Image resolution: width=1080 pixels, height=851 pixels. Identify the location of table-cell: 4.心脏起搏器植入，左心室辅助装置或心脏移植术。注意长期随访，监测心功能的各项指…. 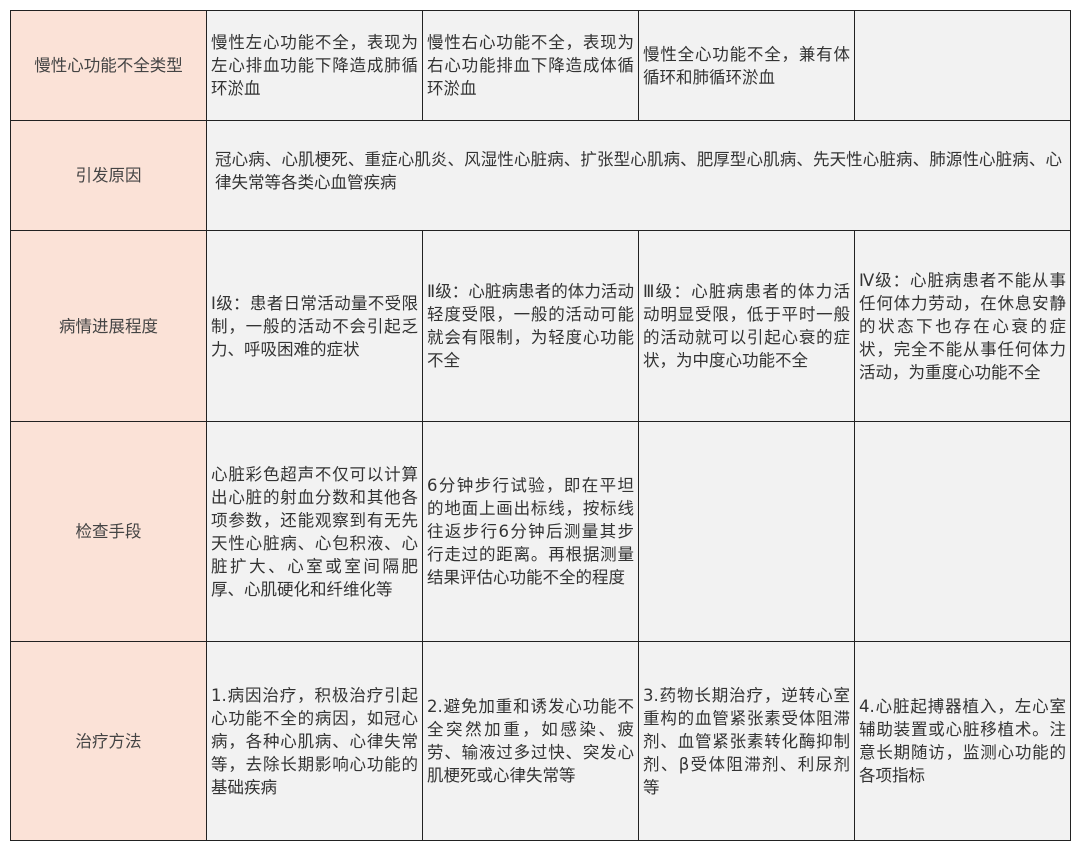
(962, 741).